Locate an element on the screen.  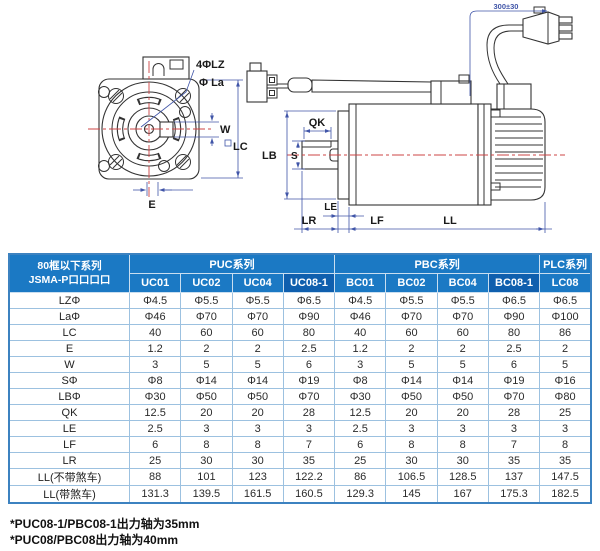
row-label-3: E is located at coordinates (69, 348).